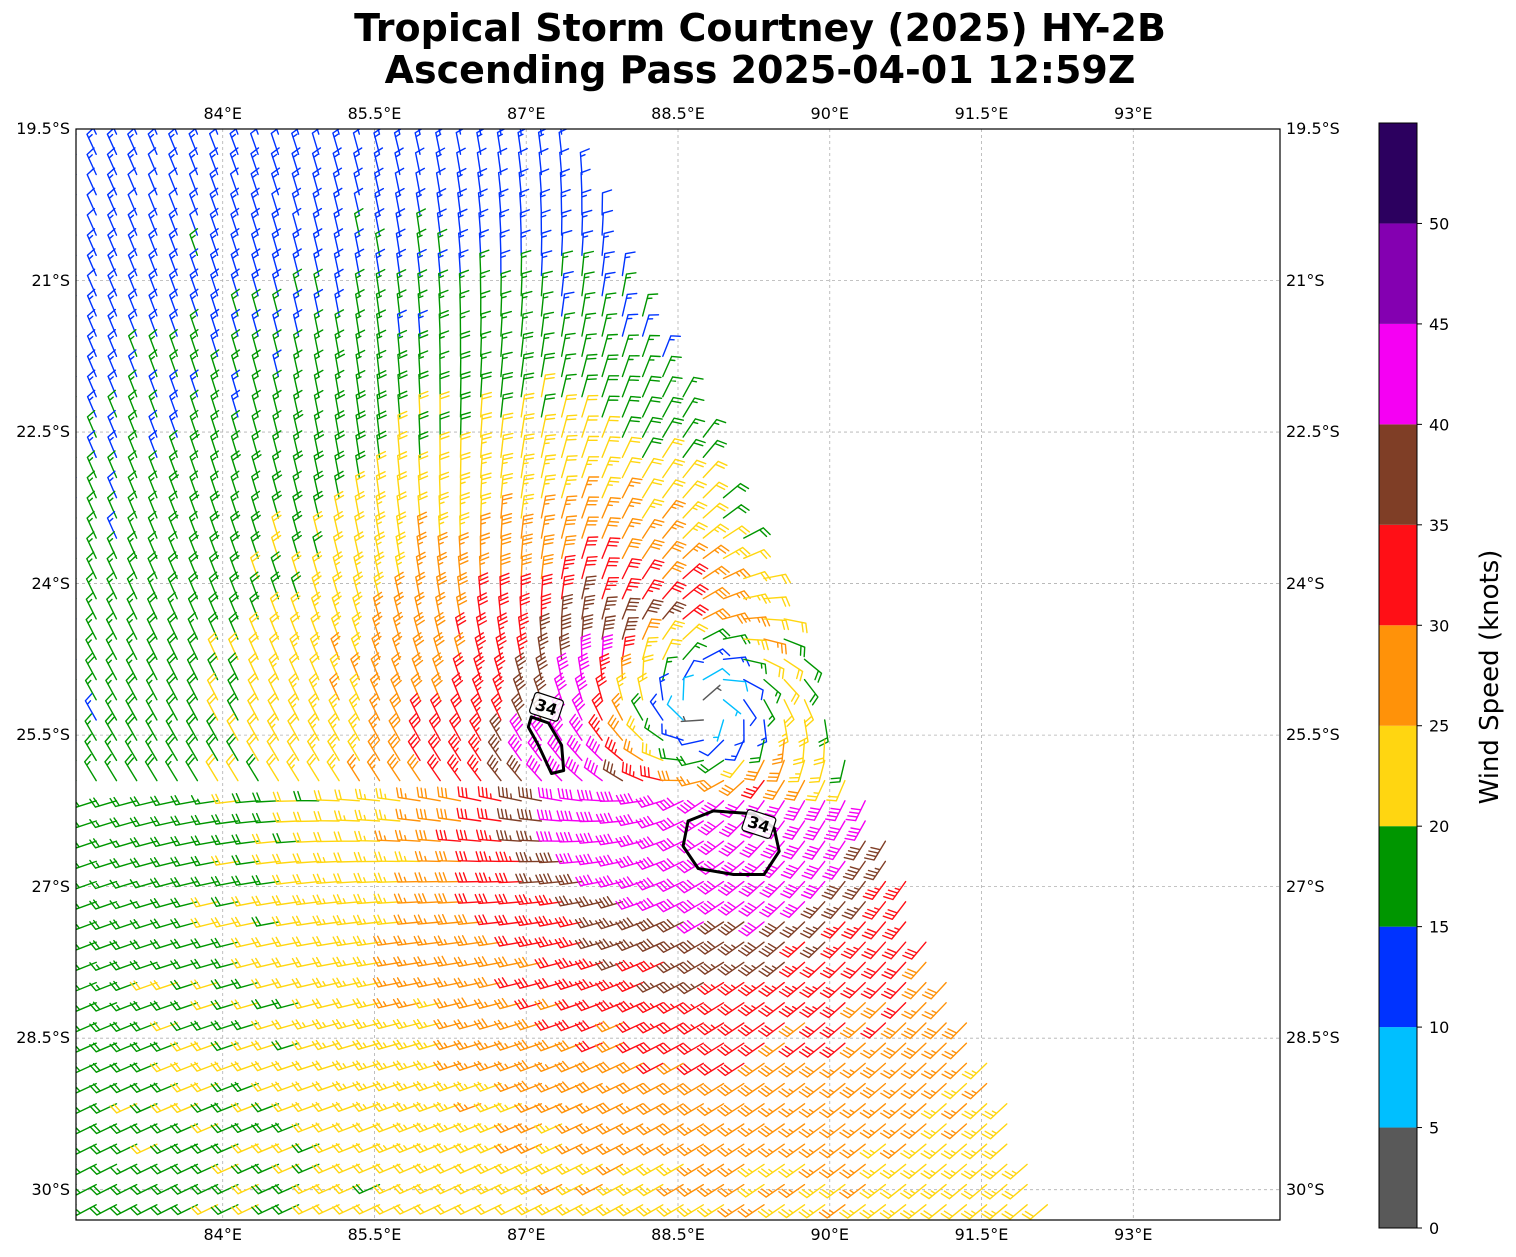 The height and width of the screenshot is (1257, 1516). Describe the element at coordinates (710, 1211) in the screenshot. I see `wind-barb-1969` at that location.